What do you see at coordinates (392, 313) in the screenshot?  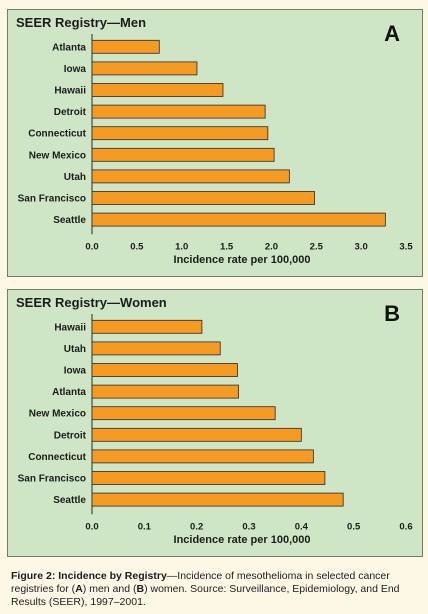 I see `panel-letter: B` at bounding box center [392, 313].